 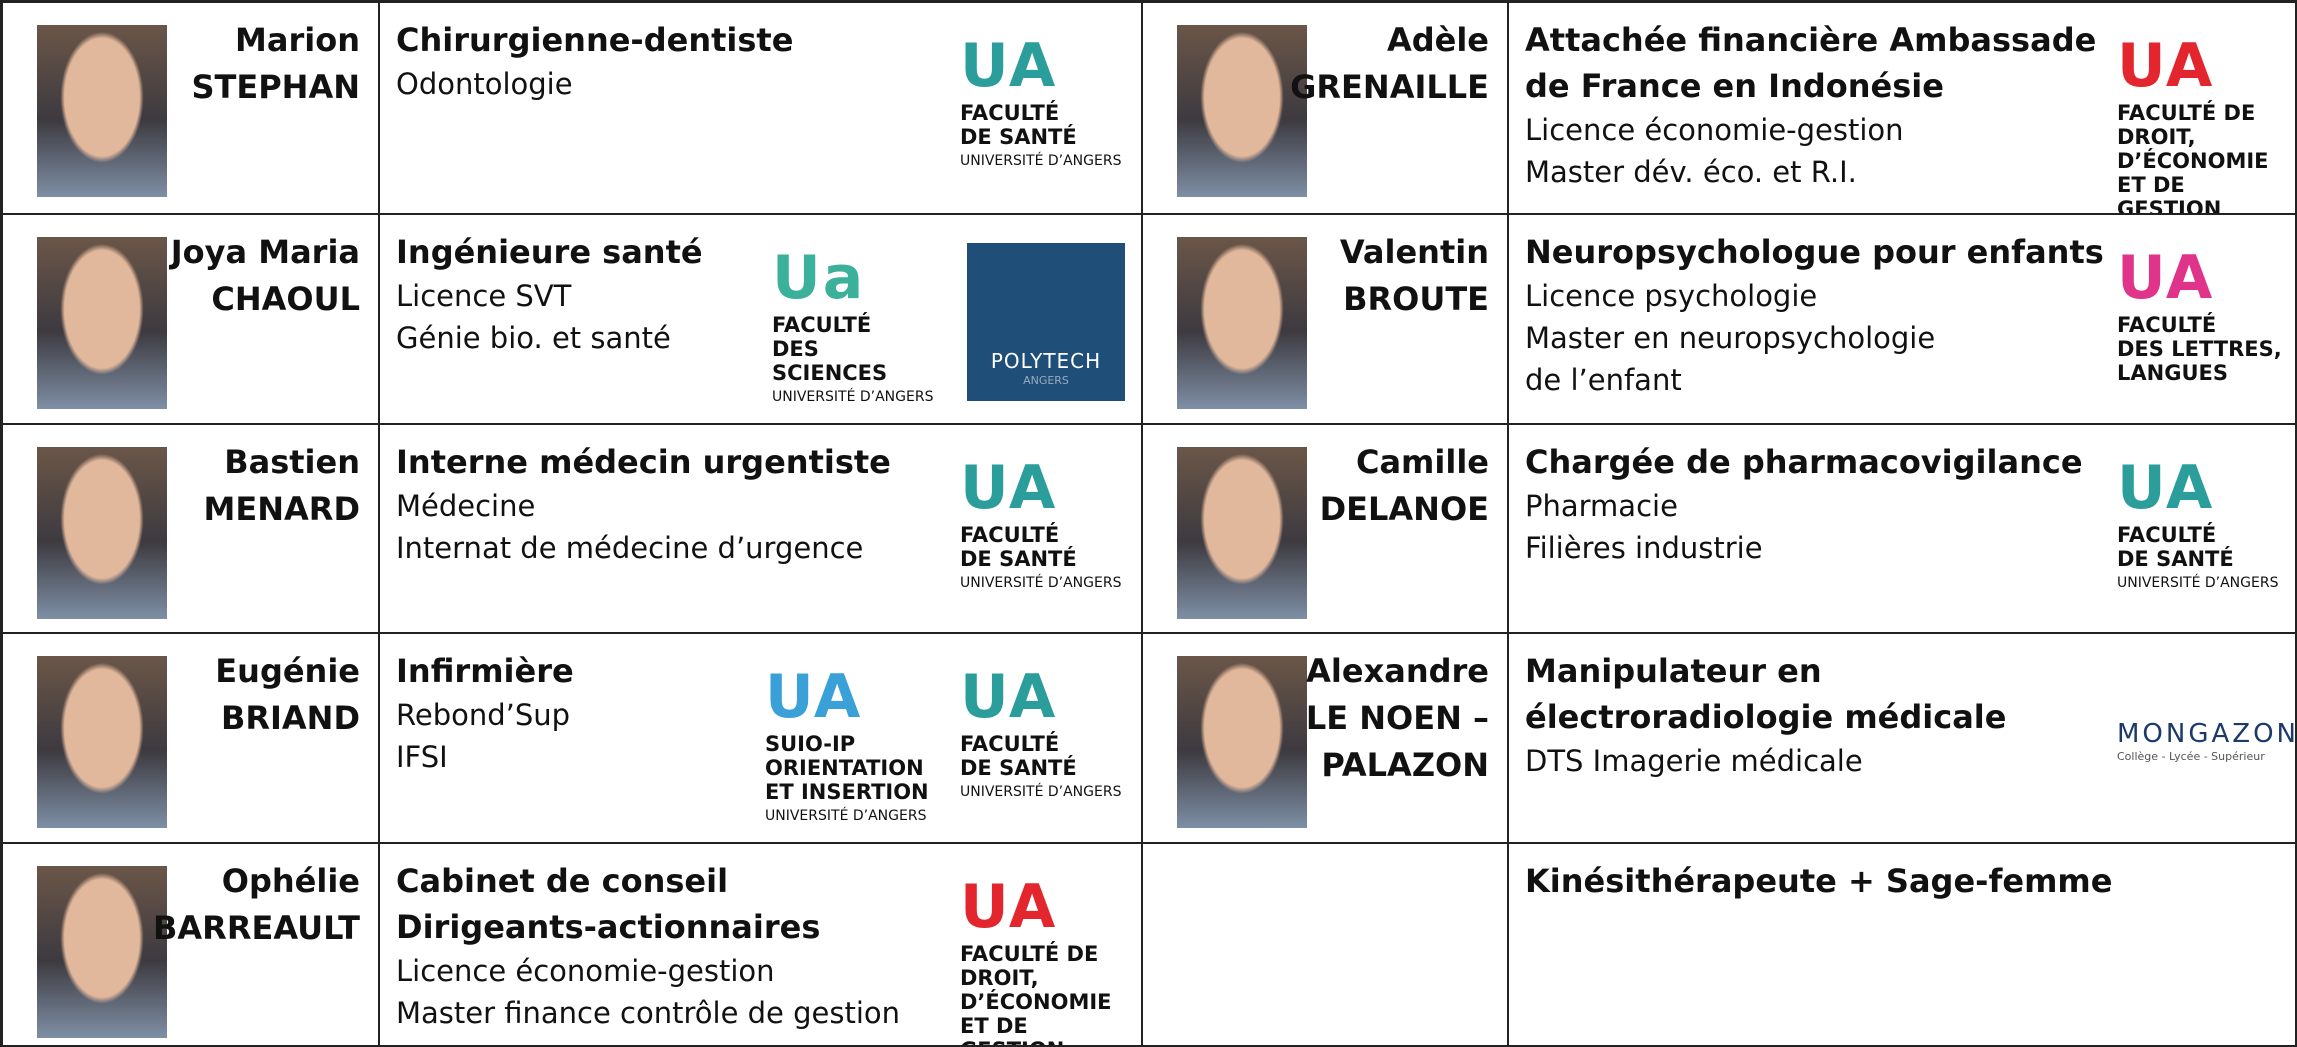 What do you see at coordinates (1404, 486) in the screenshot?
I see `person-name: Camille DELANOE` at bounding box center [1404, 486].